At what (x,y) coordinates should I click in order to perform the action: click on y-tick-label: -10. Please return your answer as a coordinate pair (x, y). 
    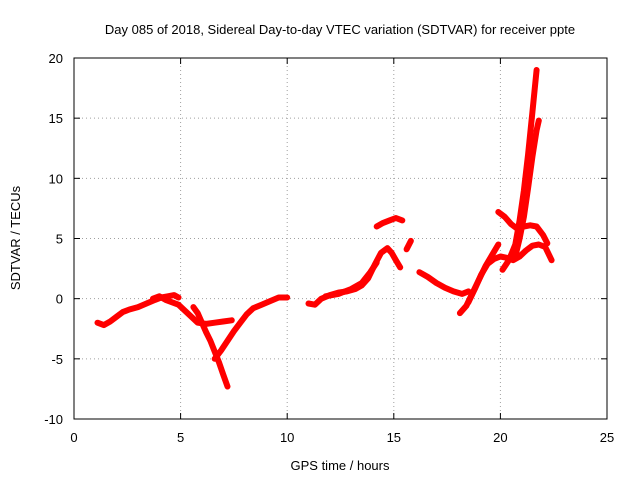
    Looking at the image, I should click on (53, 419).